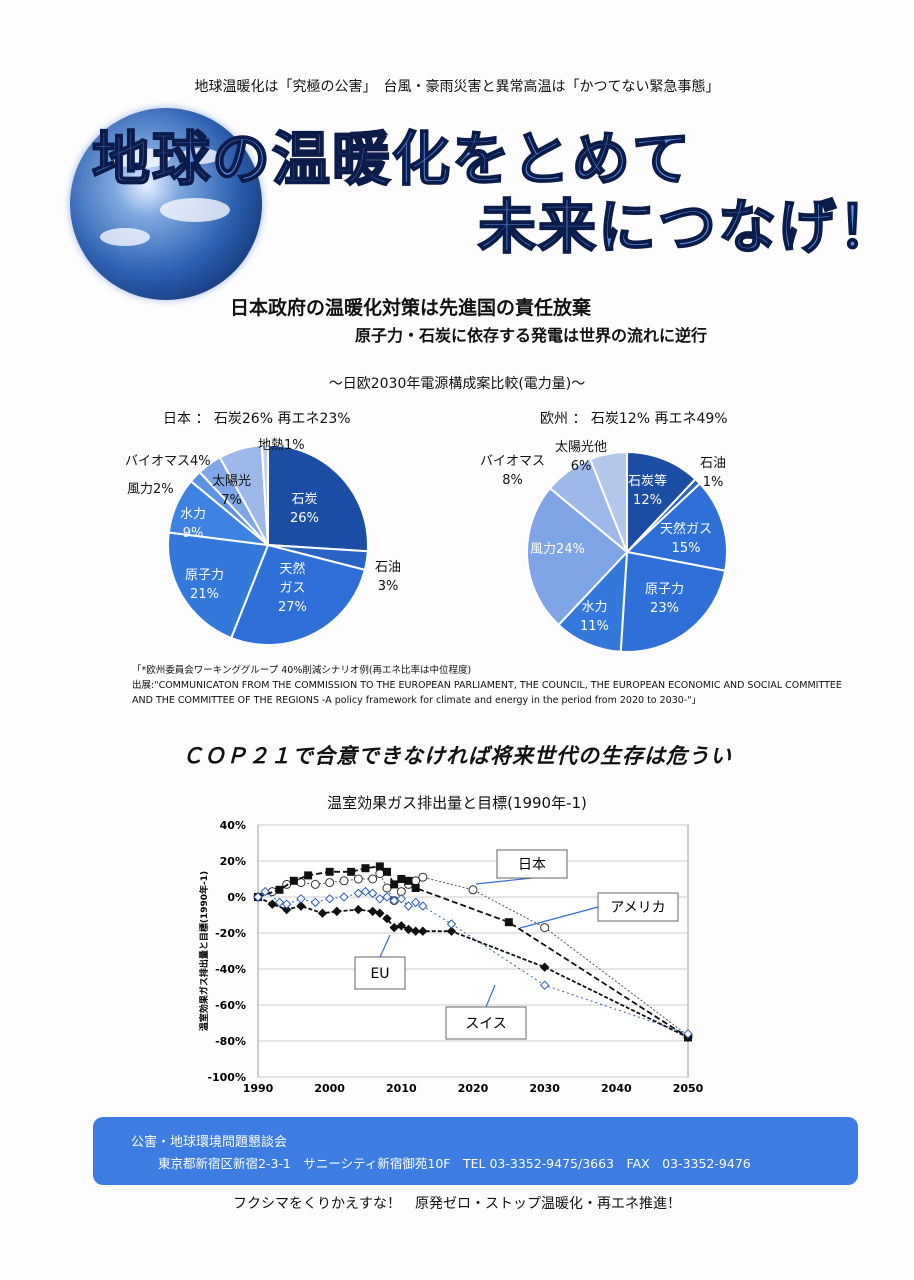 The height and width of the screenshot is (1280, 914). I want to click on cop21-heading: ＣＯＰ２１で合意できなければ将来世代の生存は危うい, so click(457, 756).